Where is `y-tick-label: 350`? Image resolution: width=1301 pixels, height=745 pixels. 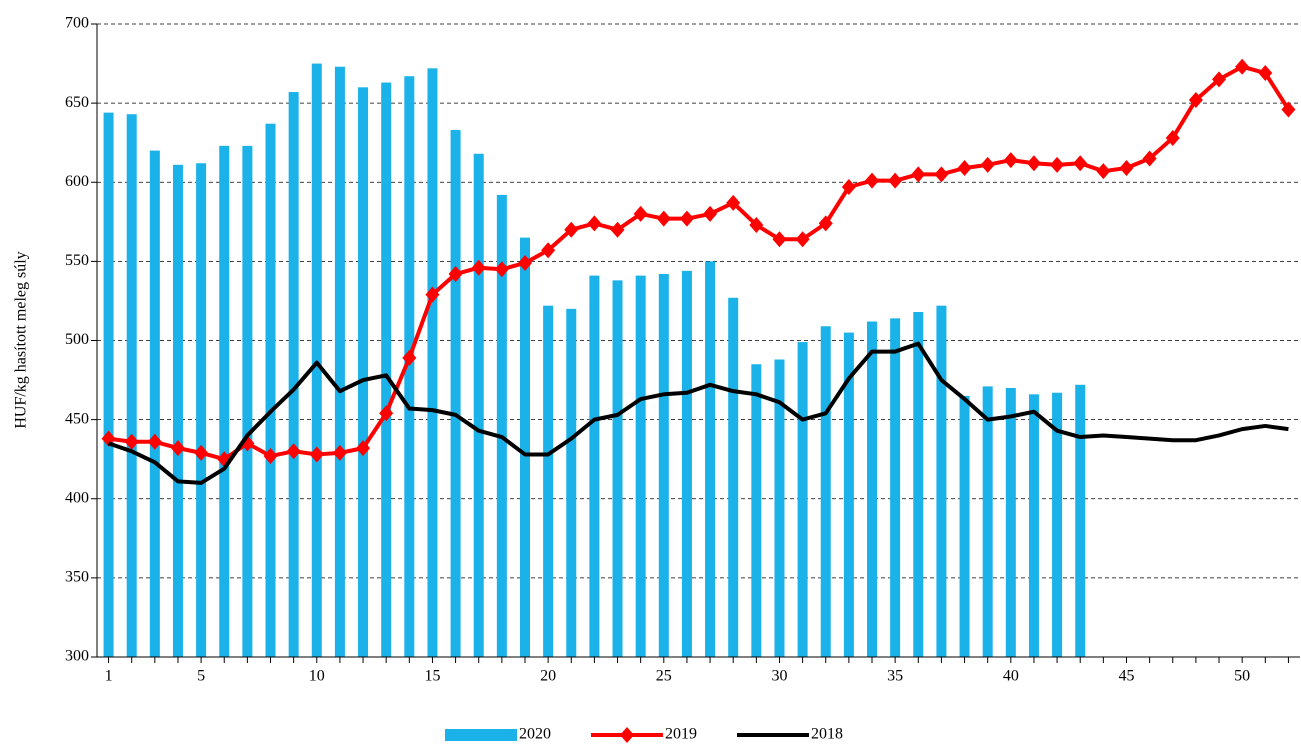
y-tick-label: 350 is located at coordinates (77, 577).